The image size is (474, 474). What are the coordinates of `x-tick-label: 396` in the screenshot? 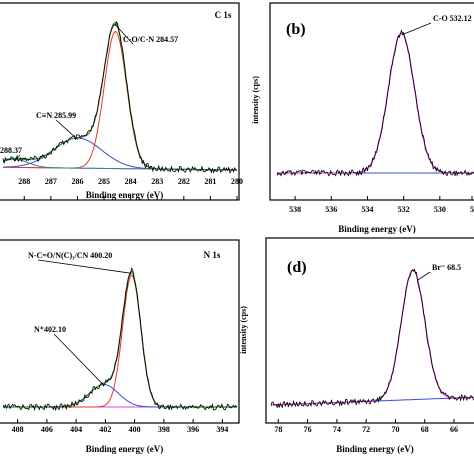 It's located at (193, 429).